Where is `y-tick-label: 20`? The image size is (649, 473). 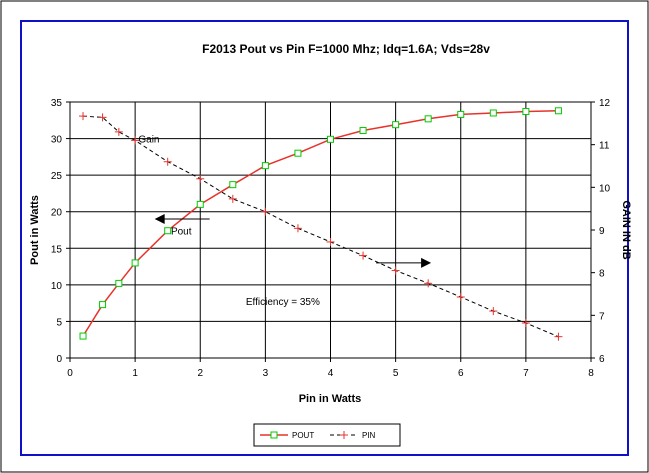 y-tick-label: 20 is located at coordinates (57, 213).